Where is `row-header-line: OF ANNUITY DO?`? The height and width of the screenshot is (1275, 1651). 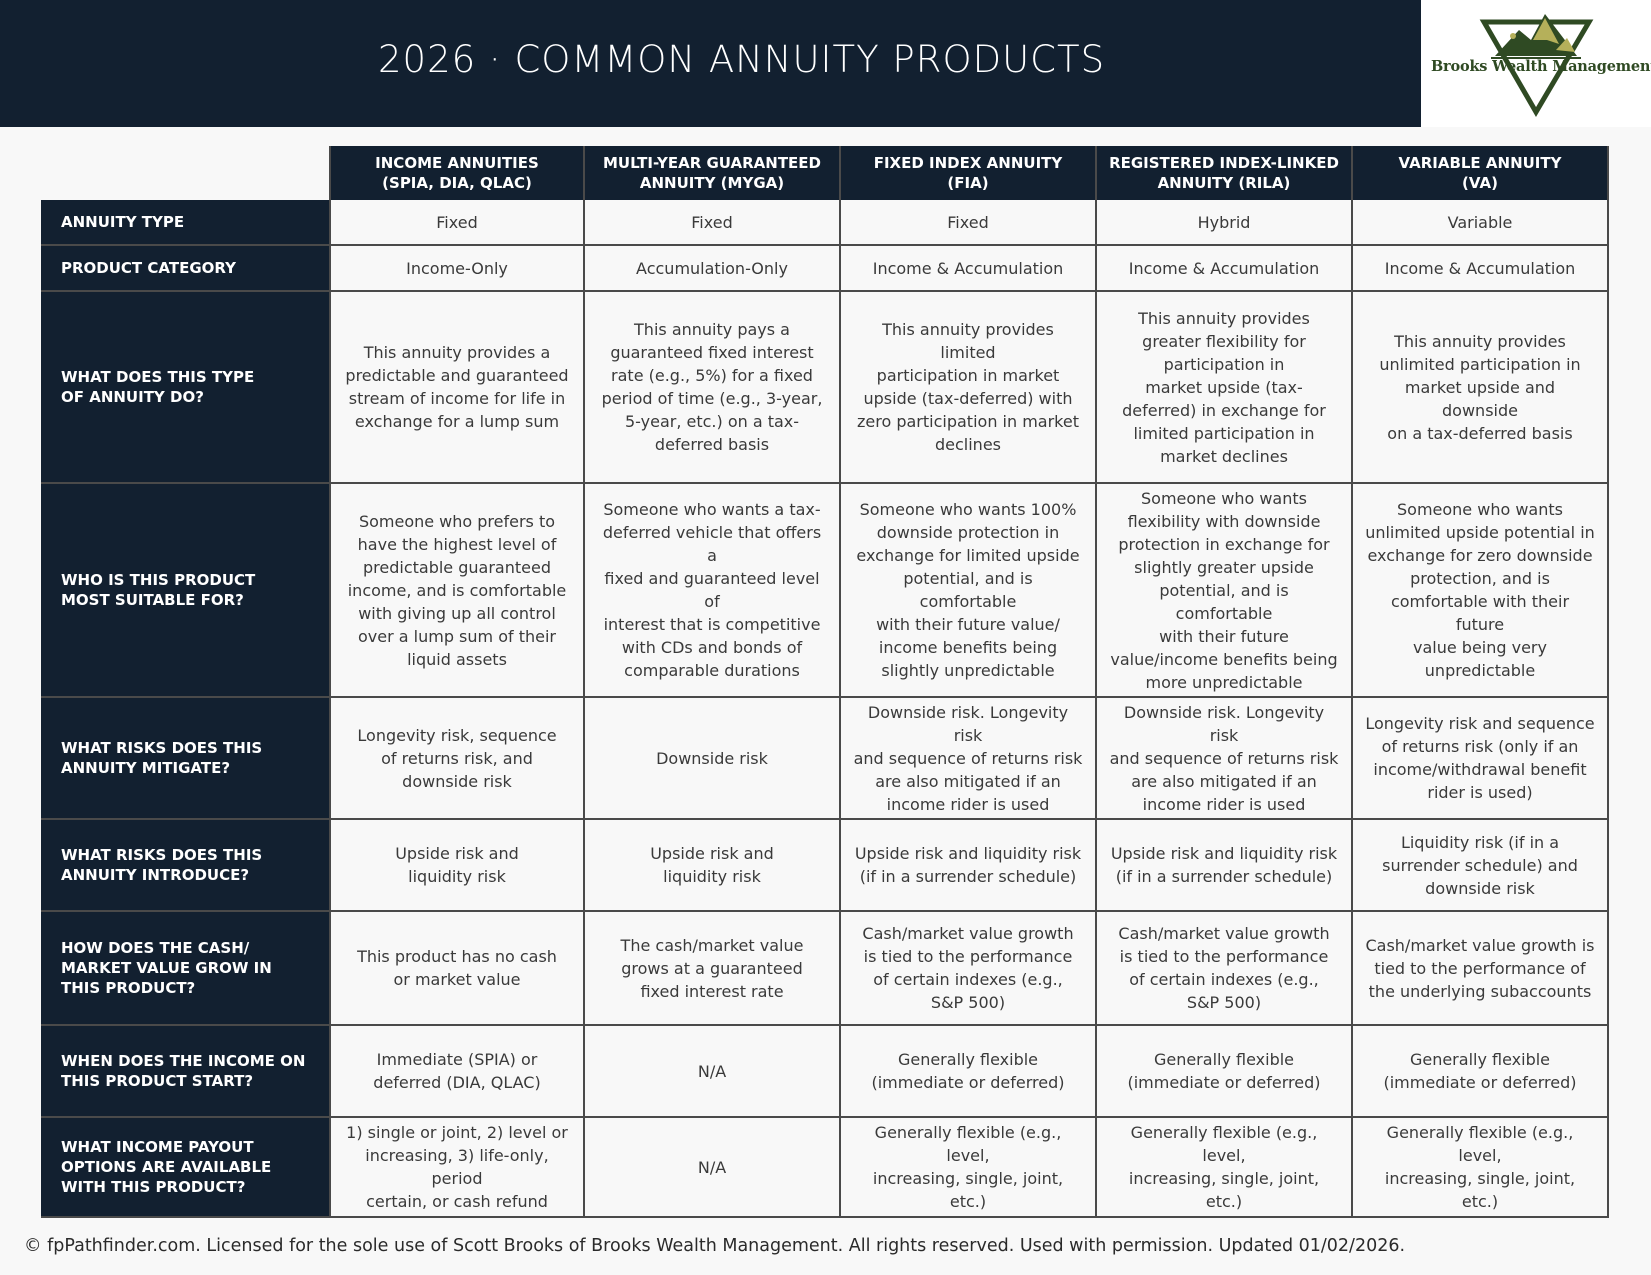 row-header-line: OF ANNUITY DO? is located at coordinates (132, 397).